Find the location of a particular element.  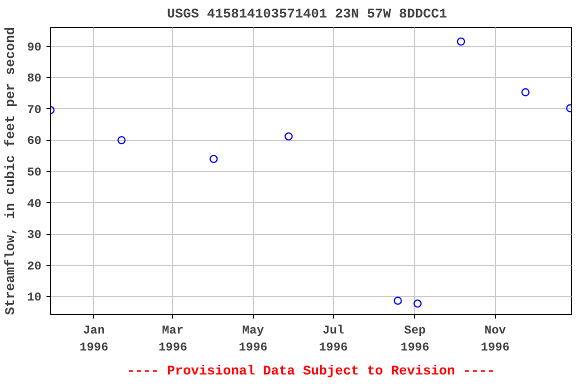

y-tick-label: 40 is located at coordinates (34, 203).